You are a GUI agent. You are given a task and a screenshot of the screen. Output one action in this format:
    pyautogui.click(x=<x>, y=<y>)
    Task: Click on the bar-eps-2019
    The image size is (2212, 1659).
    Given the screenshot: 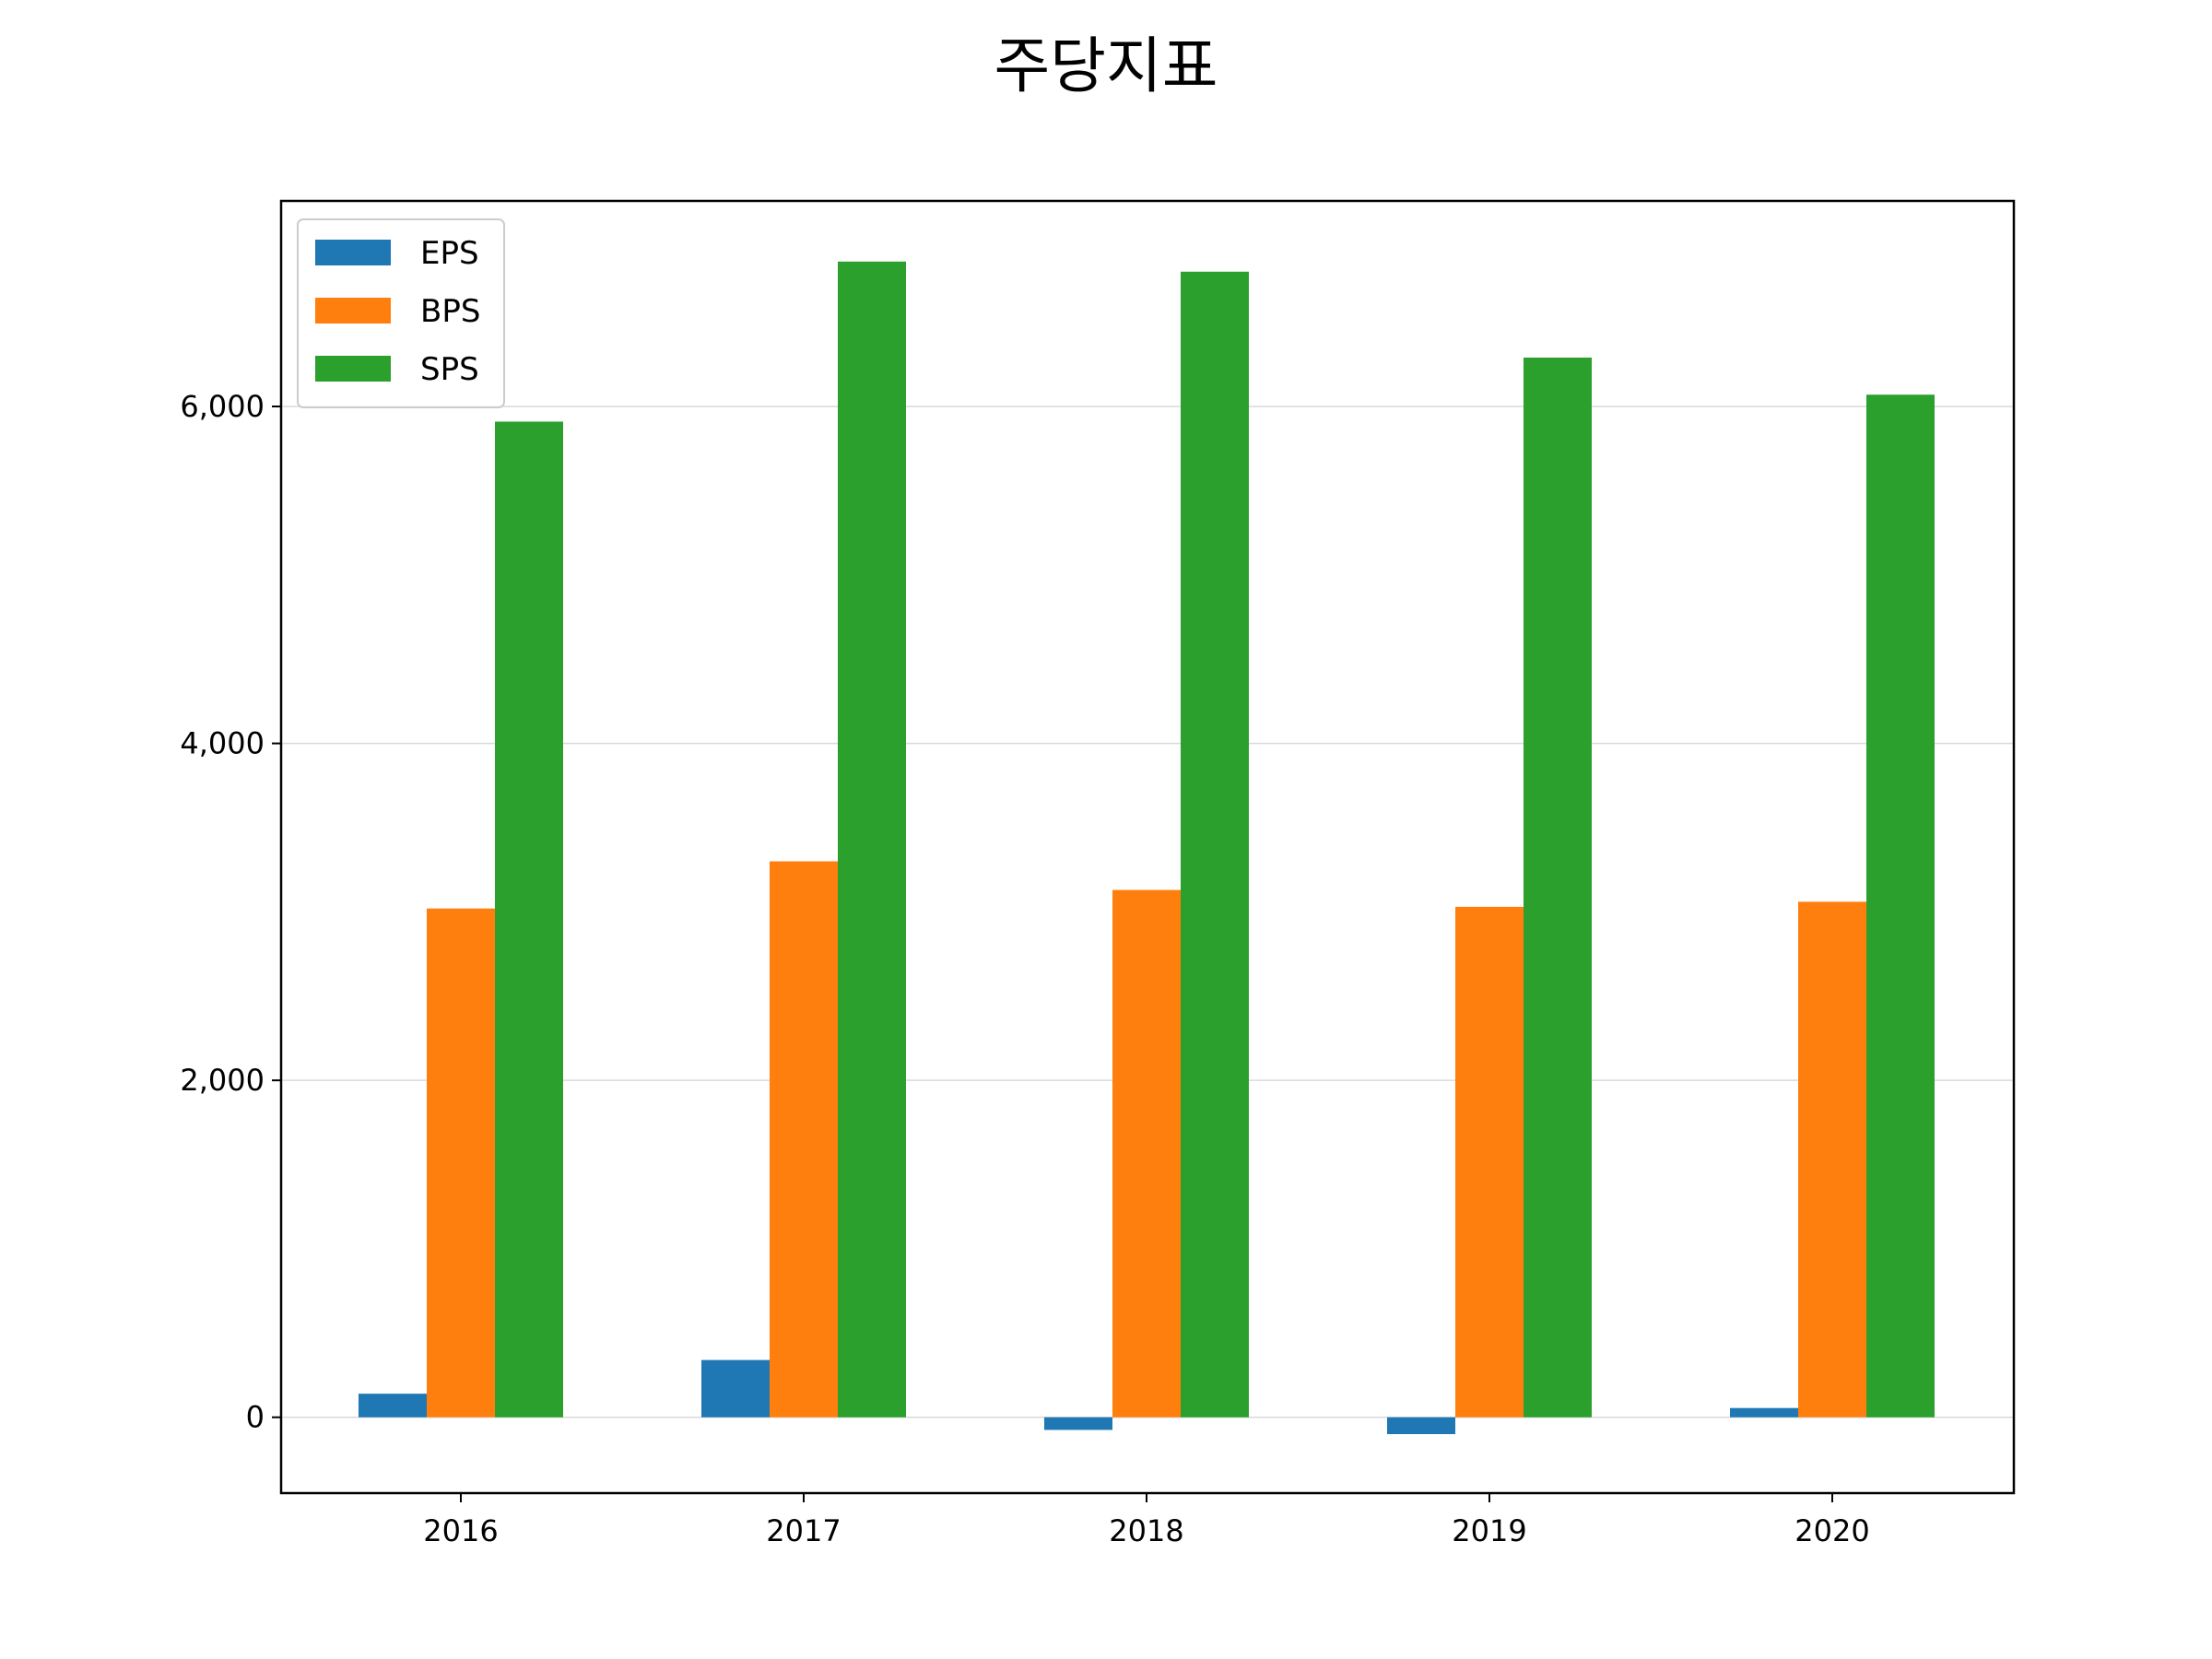 What is the action you would take?
    pyautogui.click(x=1421, y=1426)
    